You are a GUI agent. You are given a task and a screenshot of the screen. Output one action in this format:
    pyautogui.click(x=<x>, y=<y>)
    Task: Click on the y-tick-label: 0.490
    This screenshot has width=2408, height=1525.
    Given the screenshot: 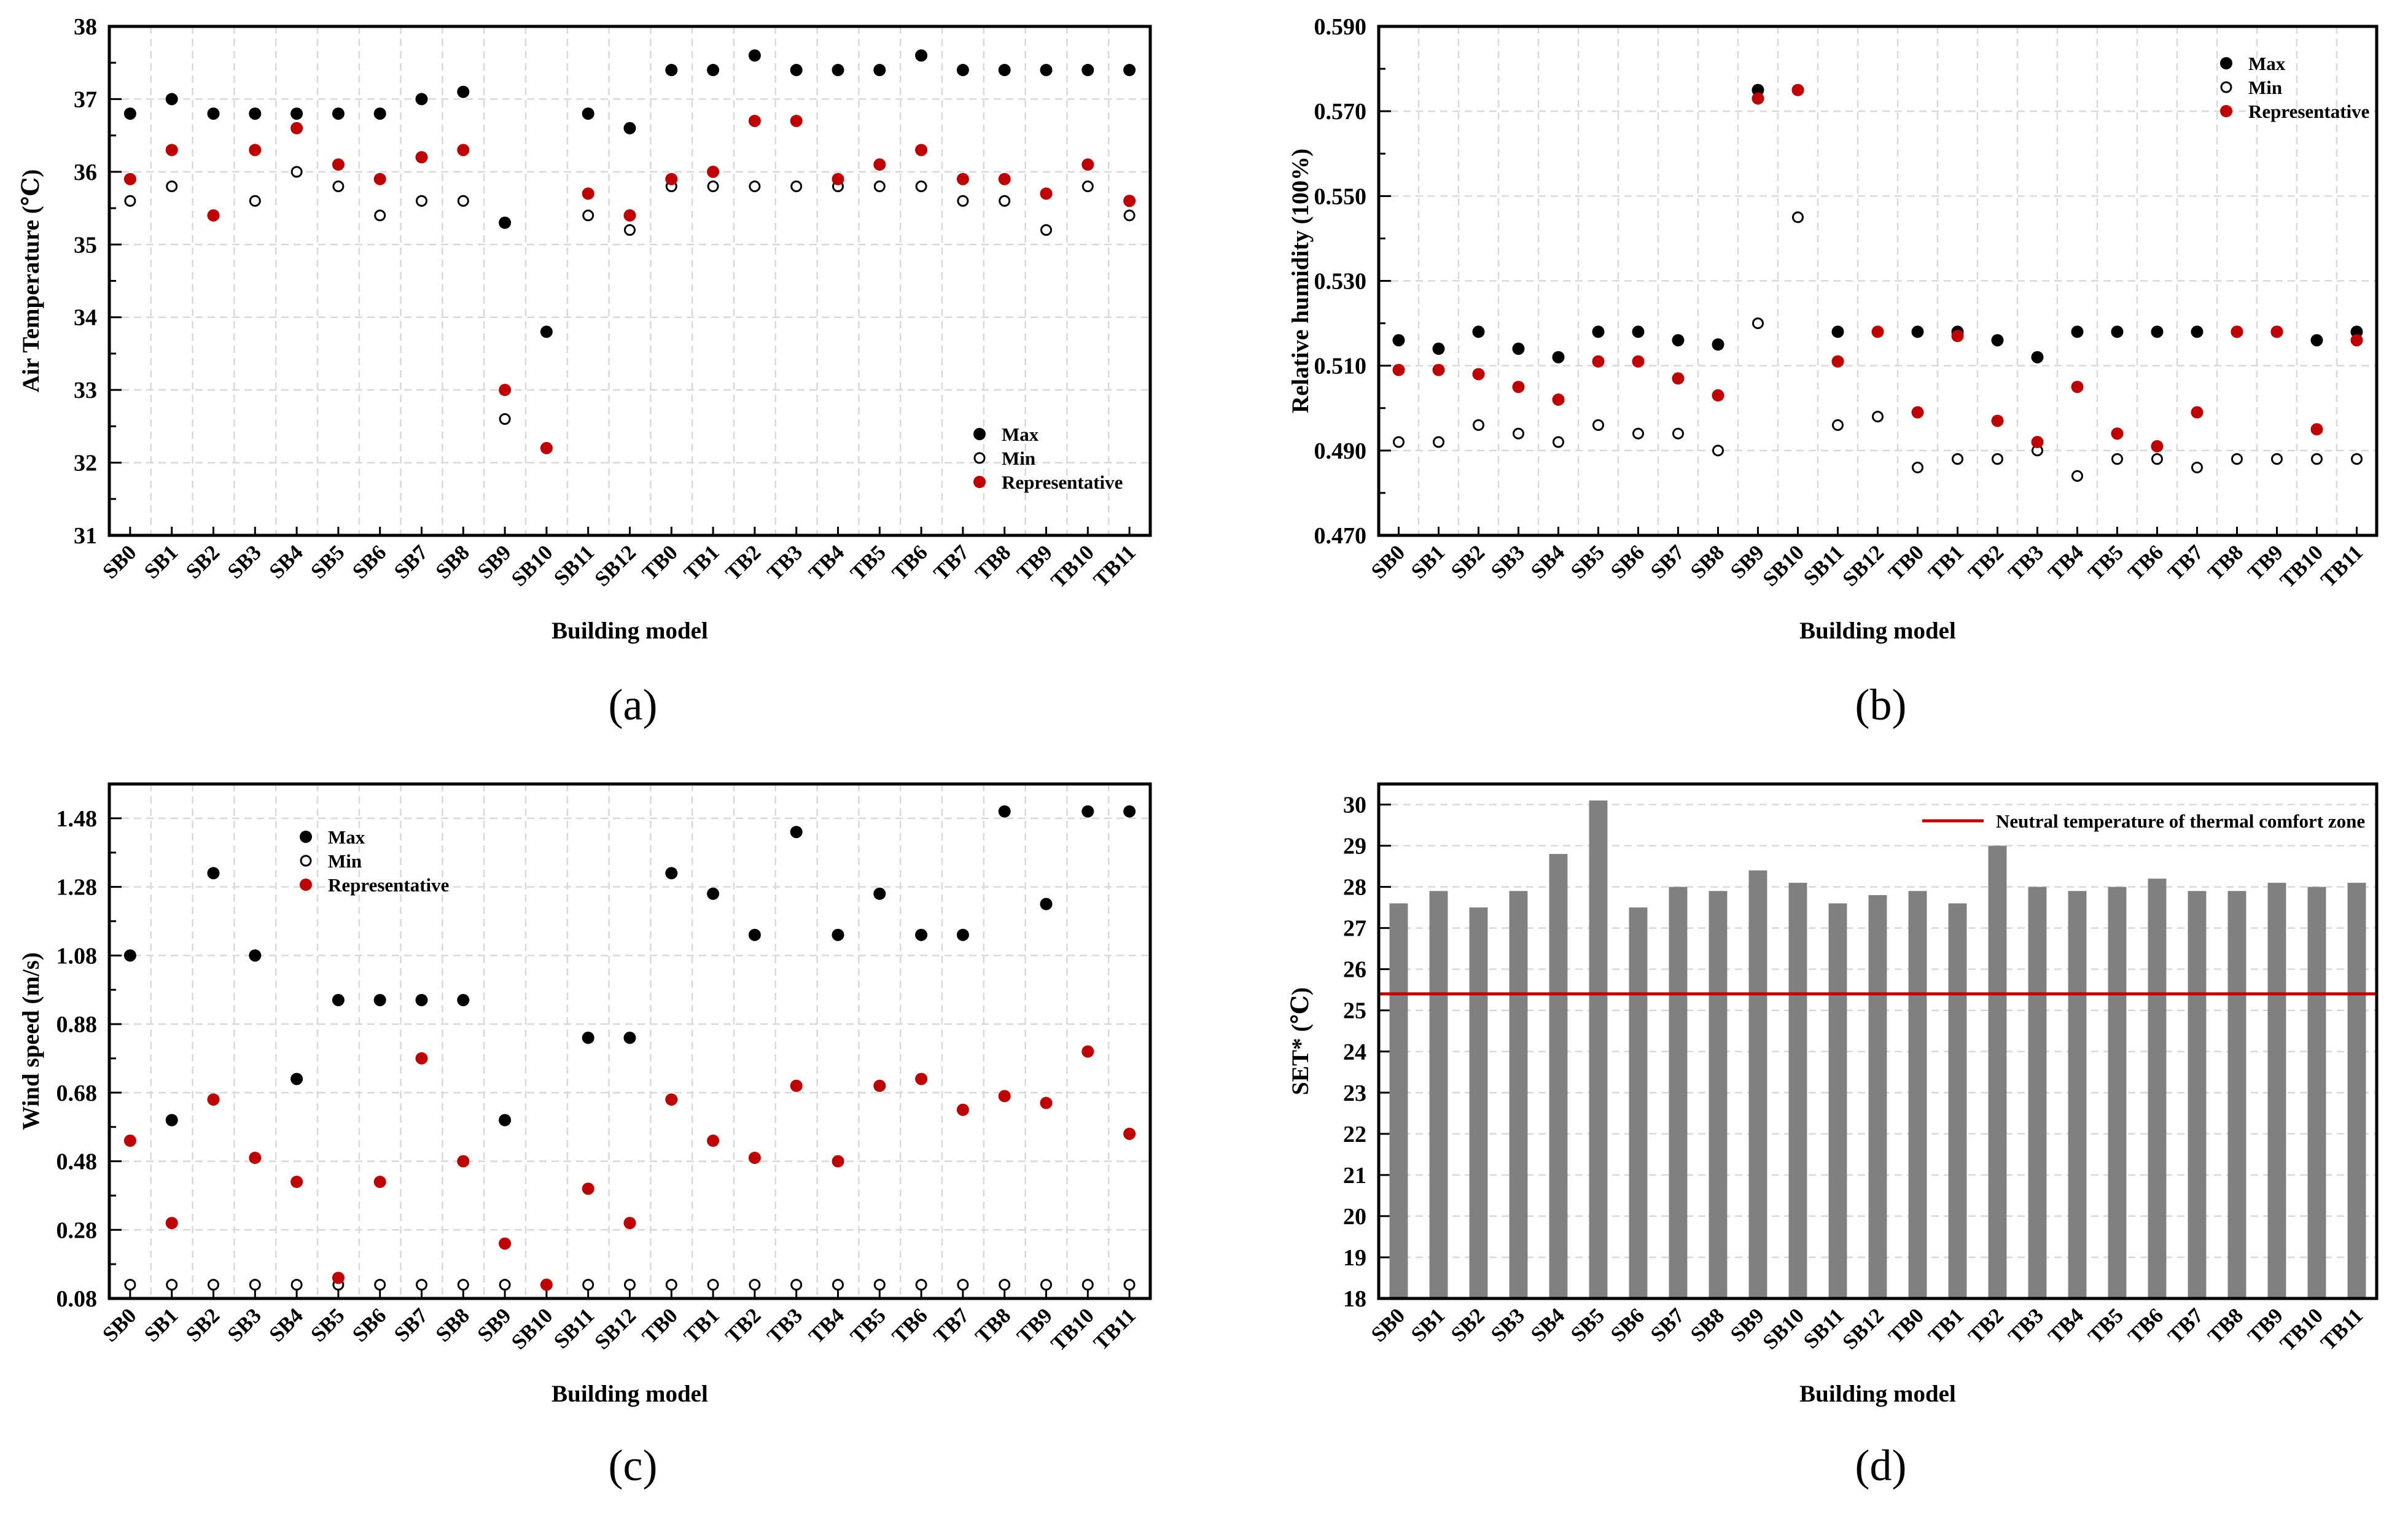 What is the action you would take?
    pyautogui.click(x=1340, y=451)
    